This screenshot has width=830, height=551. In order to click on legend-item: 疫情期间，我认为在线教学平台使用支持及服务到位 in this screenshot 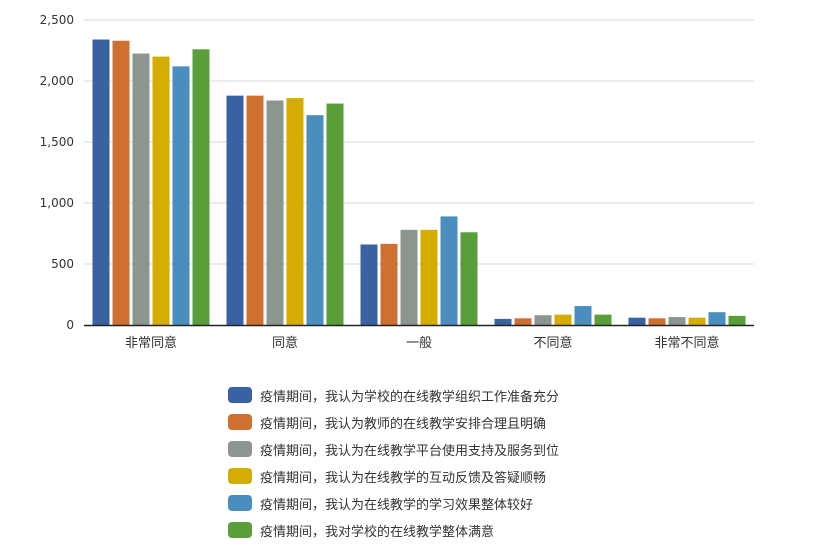, I will do `click(394, 449)`.